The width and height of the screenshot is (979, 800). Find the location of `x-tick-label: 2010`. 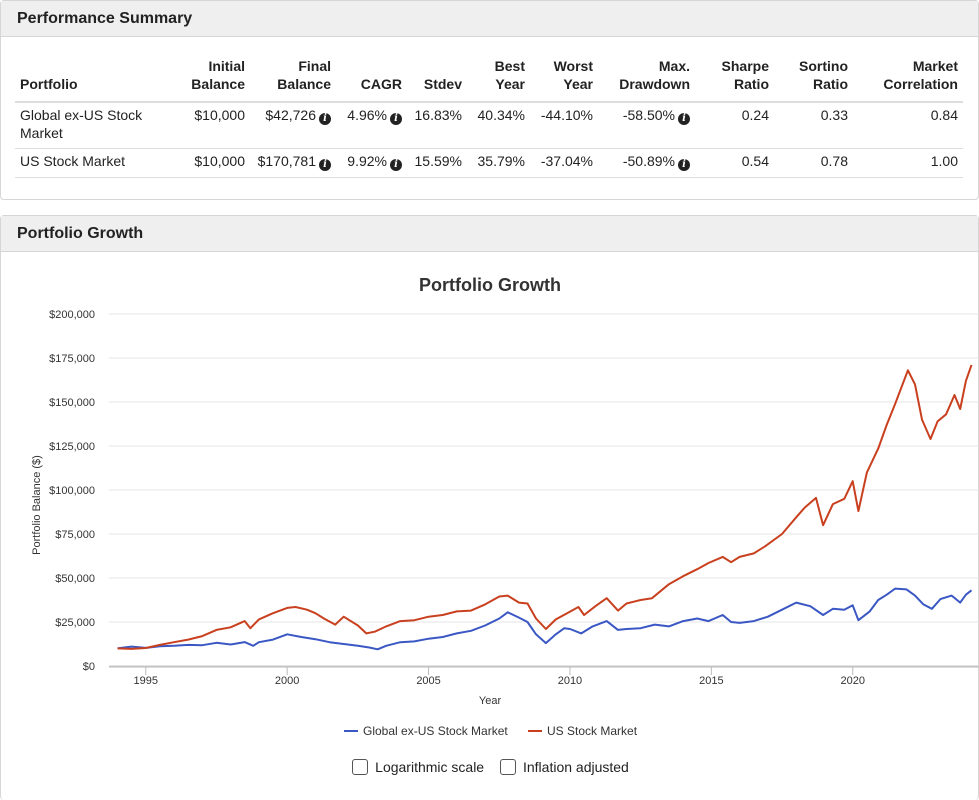

x-tick-label: 2010 is located at coordinates (570, 681).